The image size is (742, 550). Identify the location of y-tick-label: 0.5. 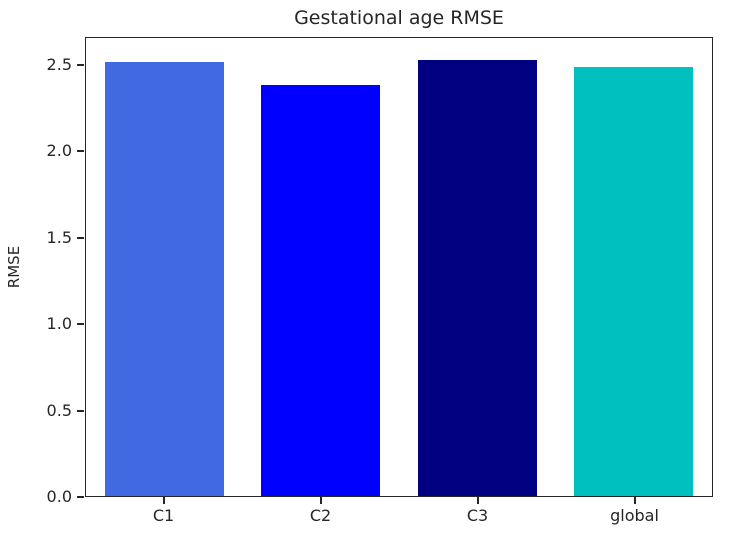
(59, 410).